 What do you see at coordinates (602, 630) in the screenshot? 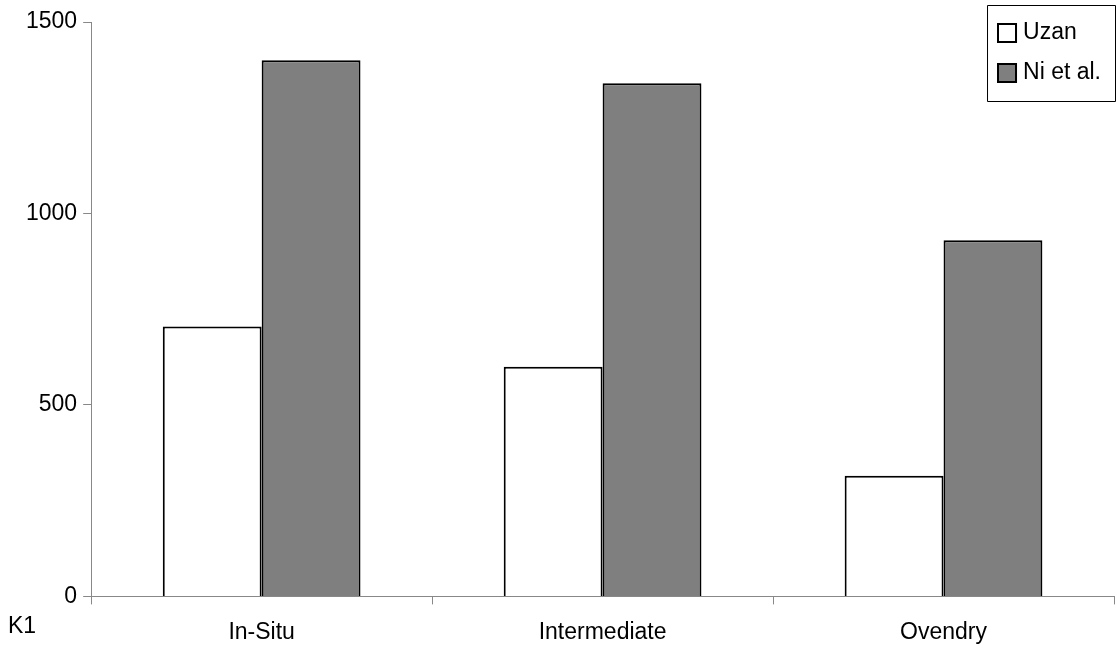
I see `x-tick-label: Intermediate` at bounding box center [602, 630].